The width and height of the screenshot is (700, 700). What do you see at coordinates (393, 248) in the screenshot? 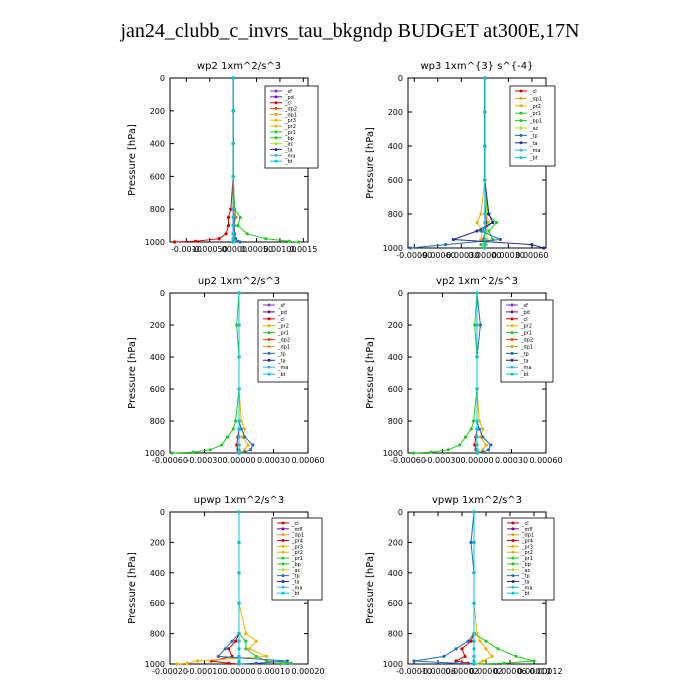
I see `y-tick-label: 1000` at bounding box center [393, 248].